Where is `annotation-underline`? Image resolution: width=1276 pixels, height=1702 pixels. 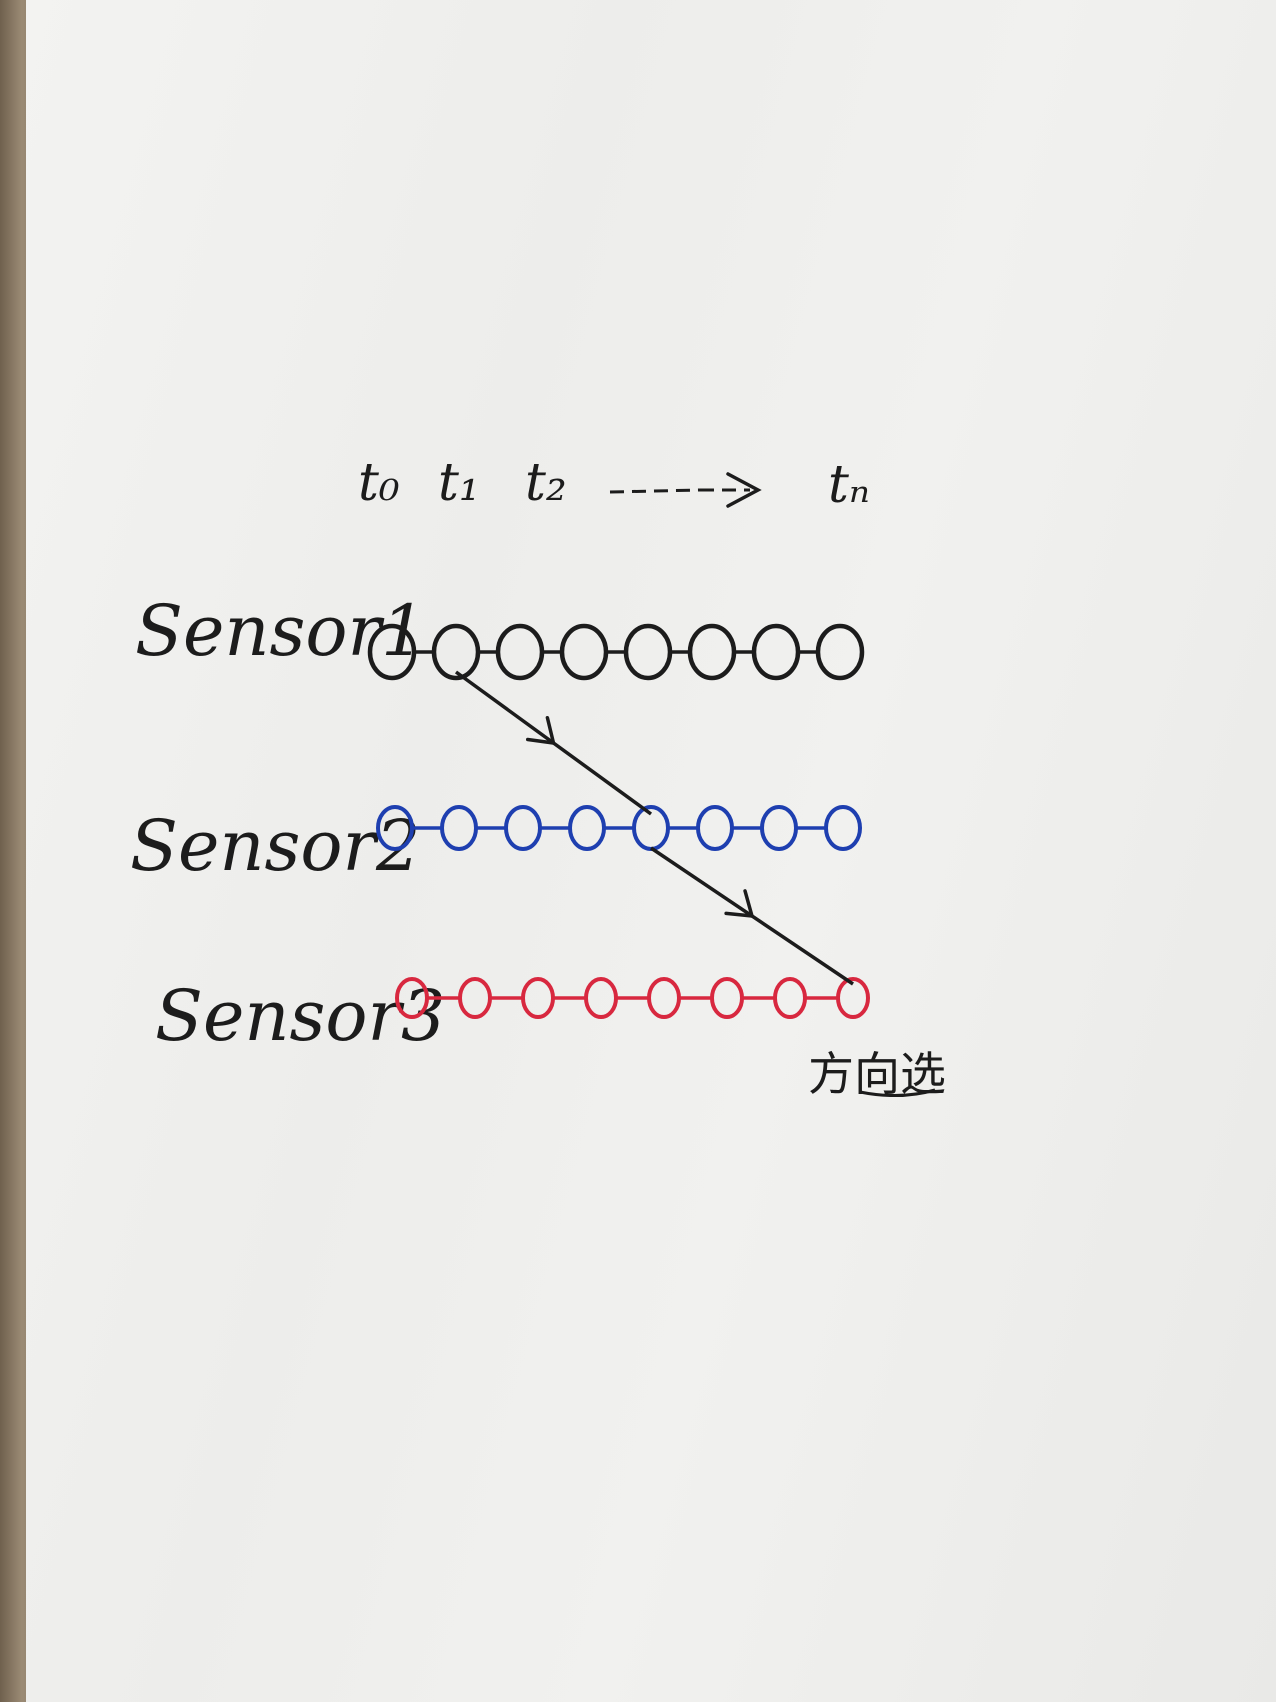 annotation-underline is located at coordinates (897, 1093).